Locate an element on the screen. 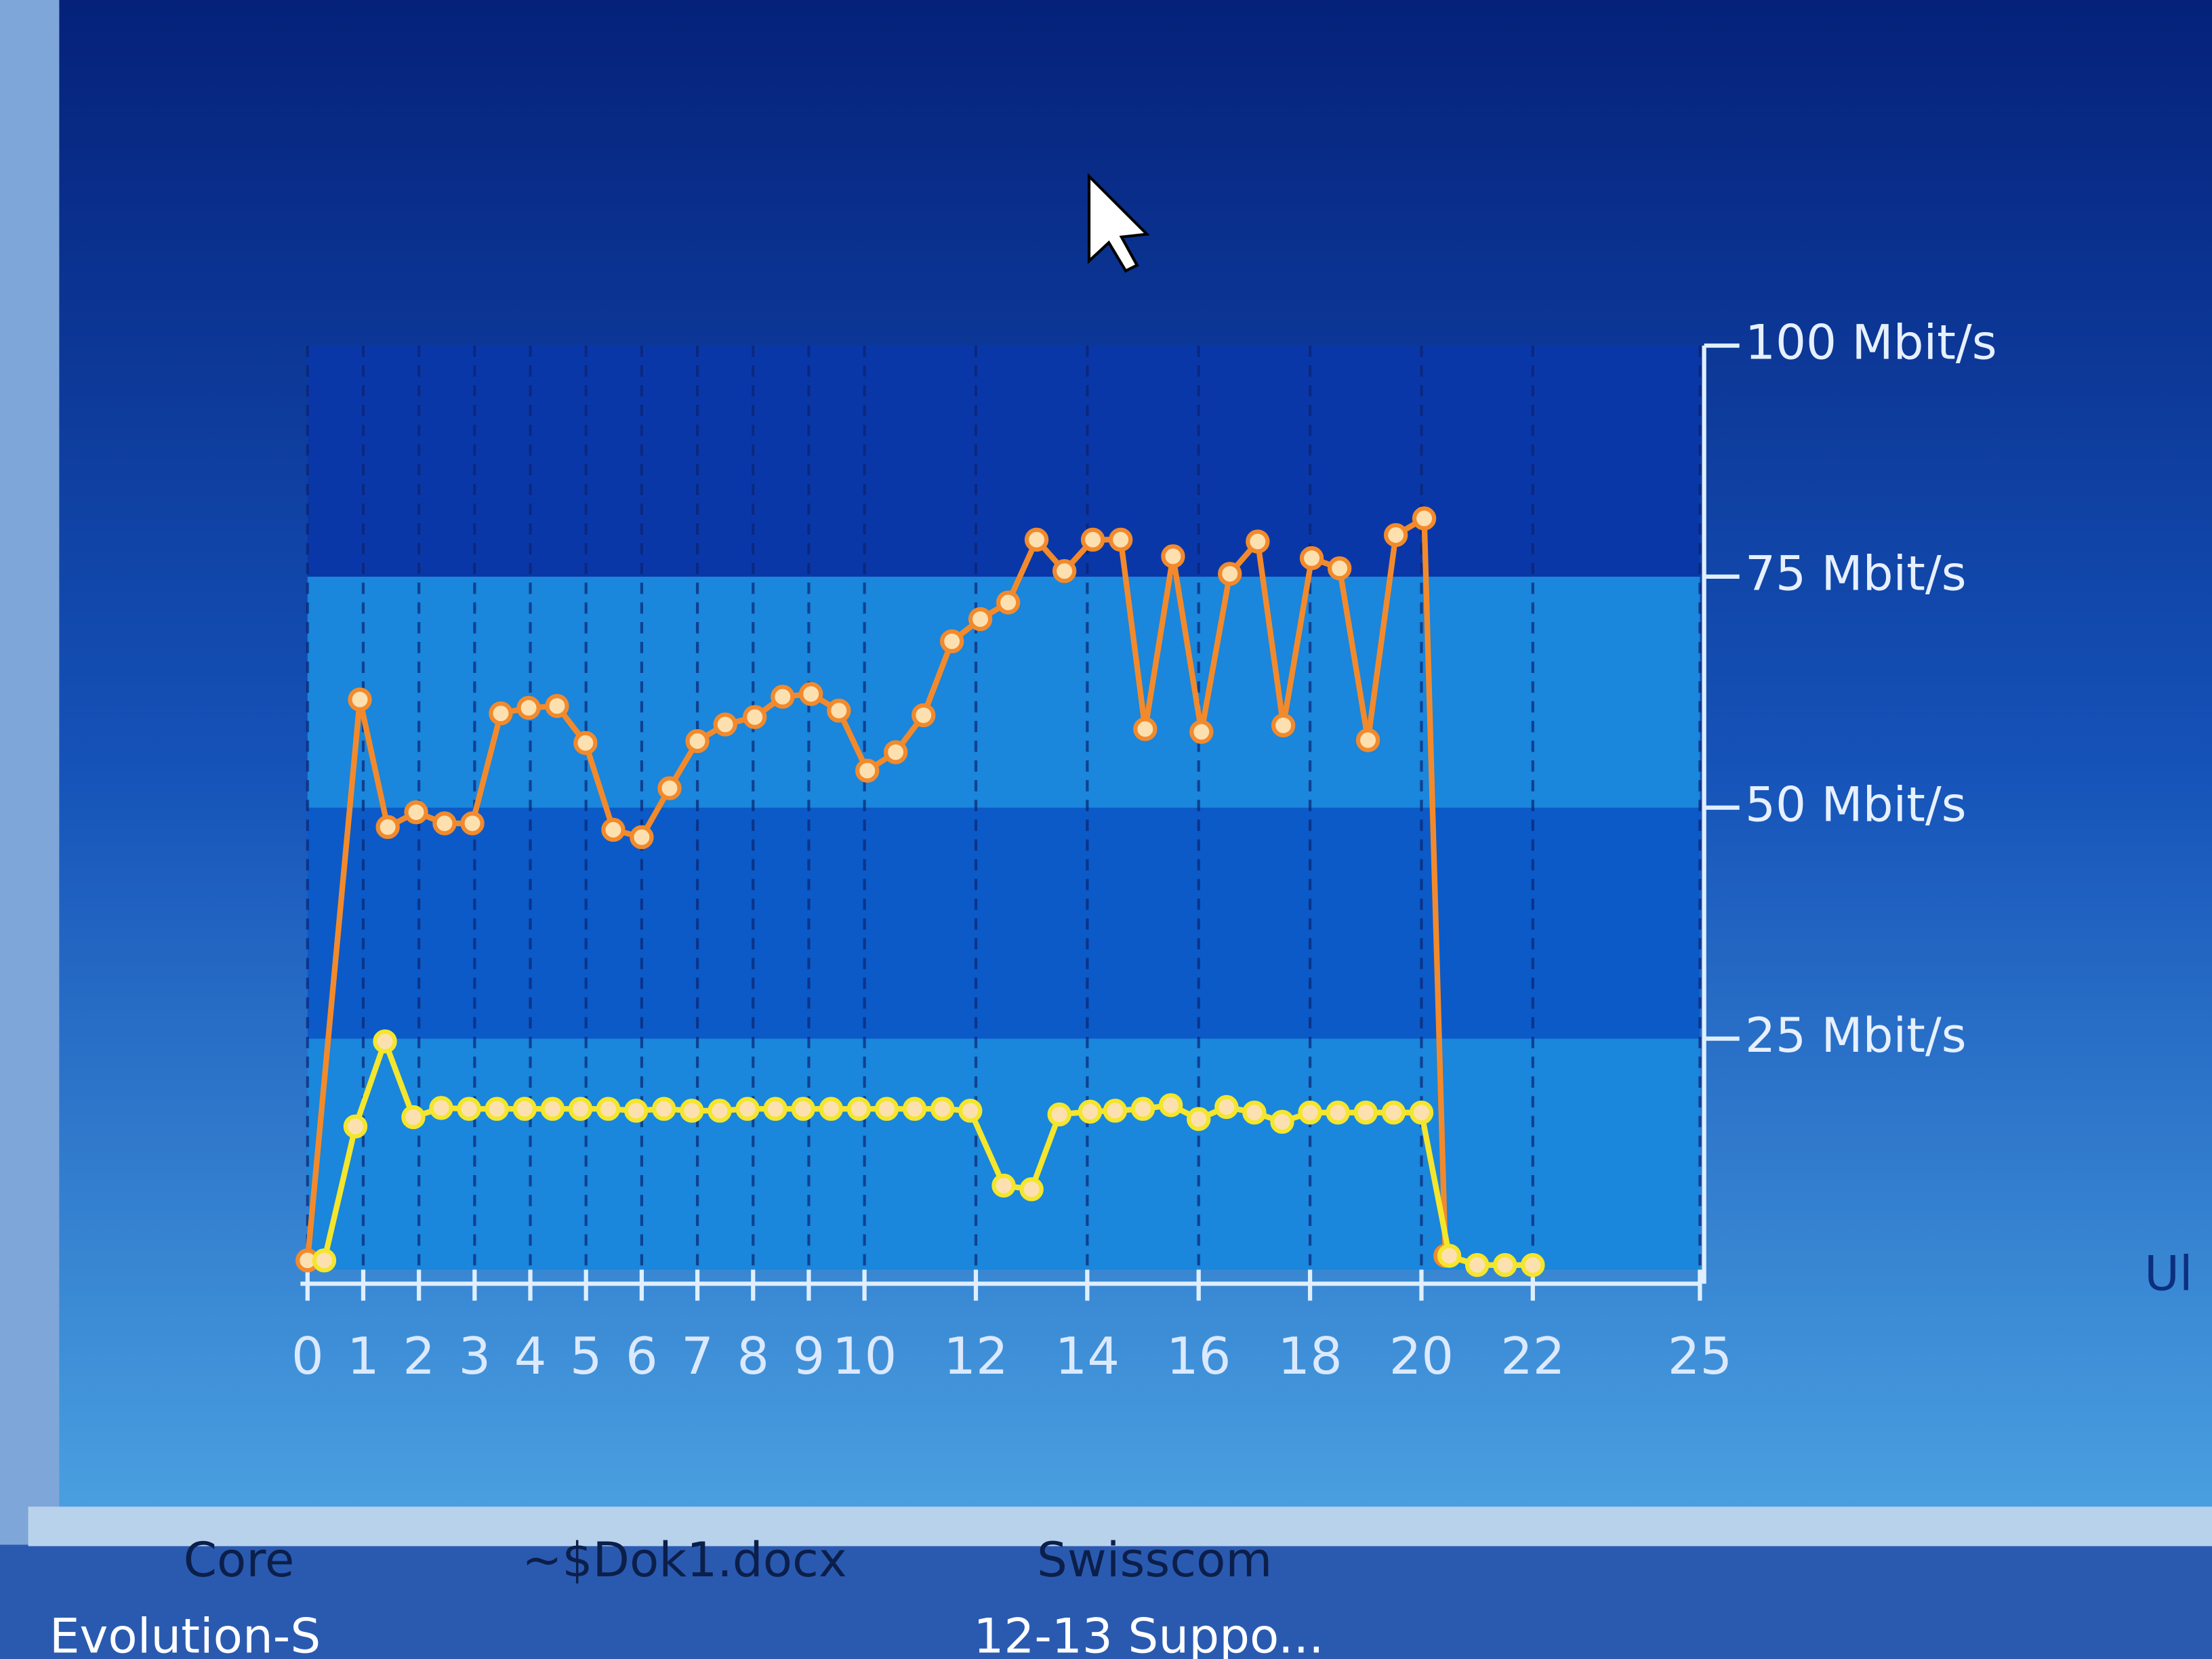 The image size is (2212, 1659). side-label: Ul is located at coordinates (2168, 1273).